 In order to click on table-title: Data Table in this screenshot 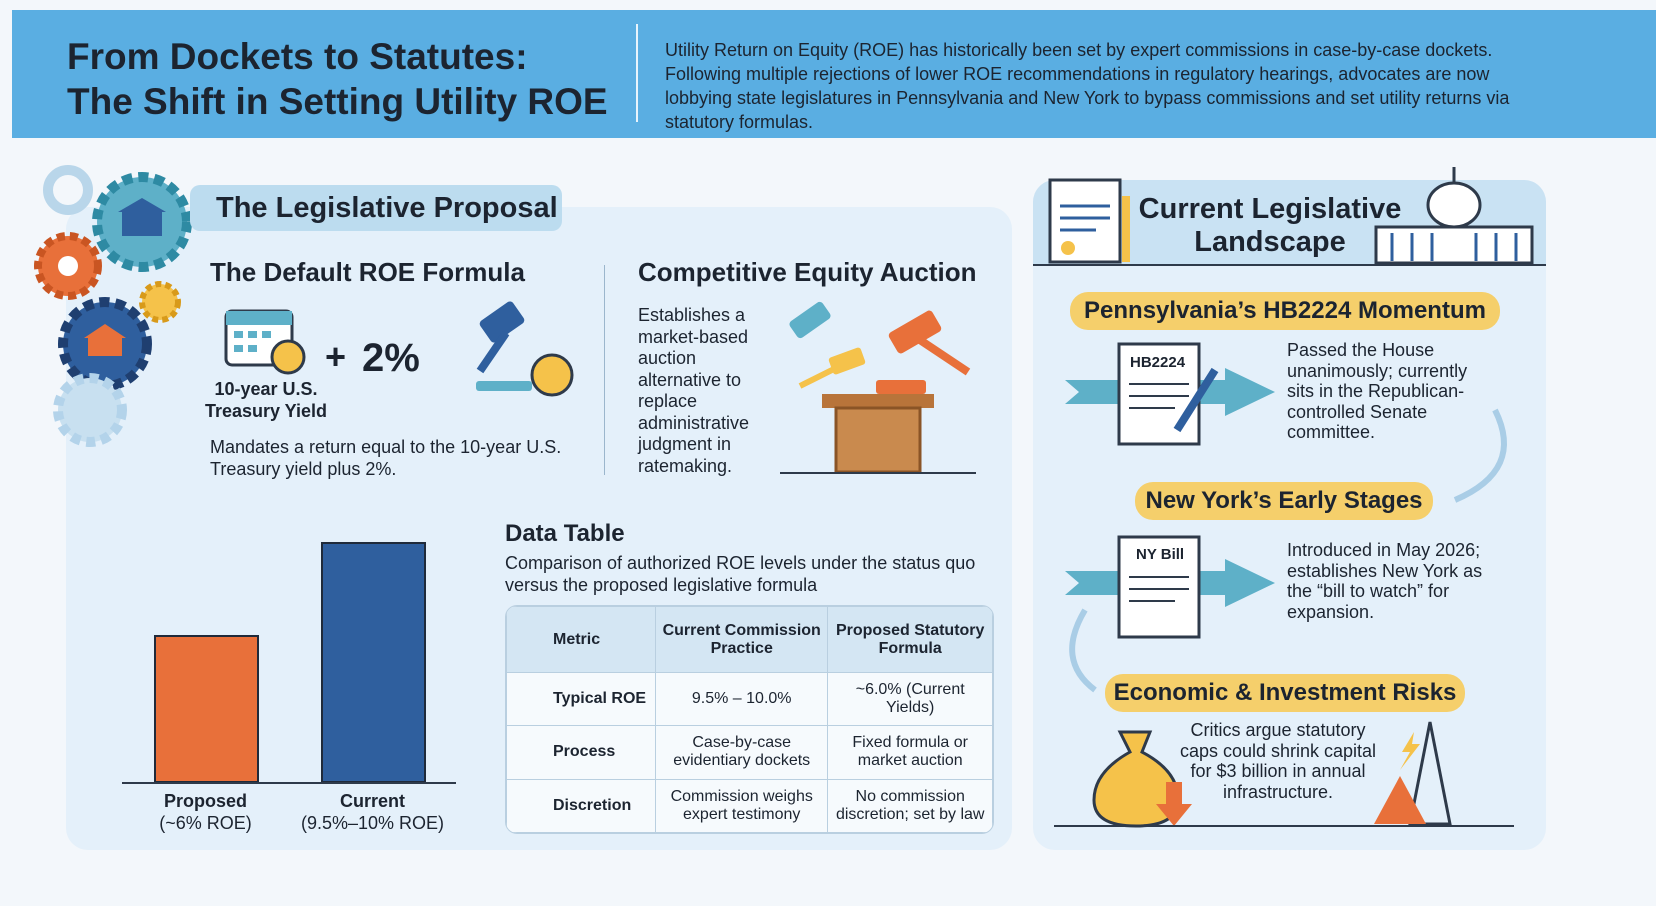, I will do `click(565, 533)`.